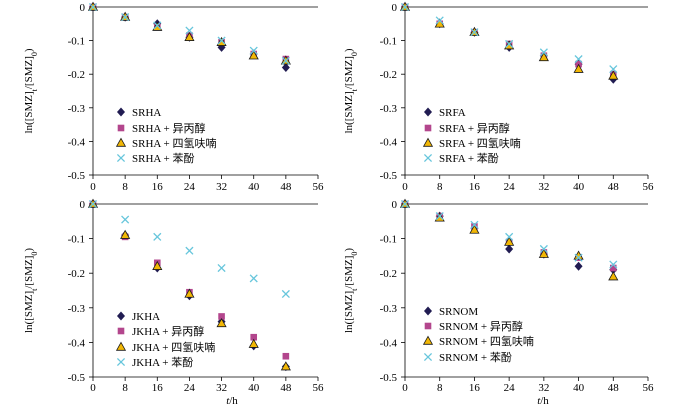 This screenshot has height=408, width=700. What do you see at coordinates (480, 143) in the screenshot?
I see `legend-label: SRFA + 四氢呋喃` at bounding box center [480, 143].